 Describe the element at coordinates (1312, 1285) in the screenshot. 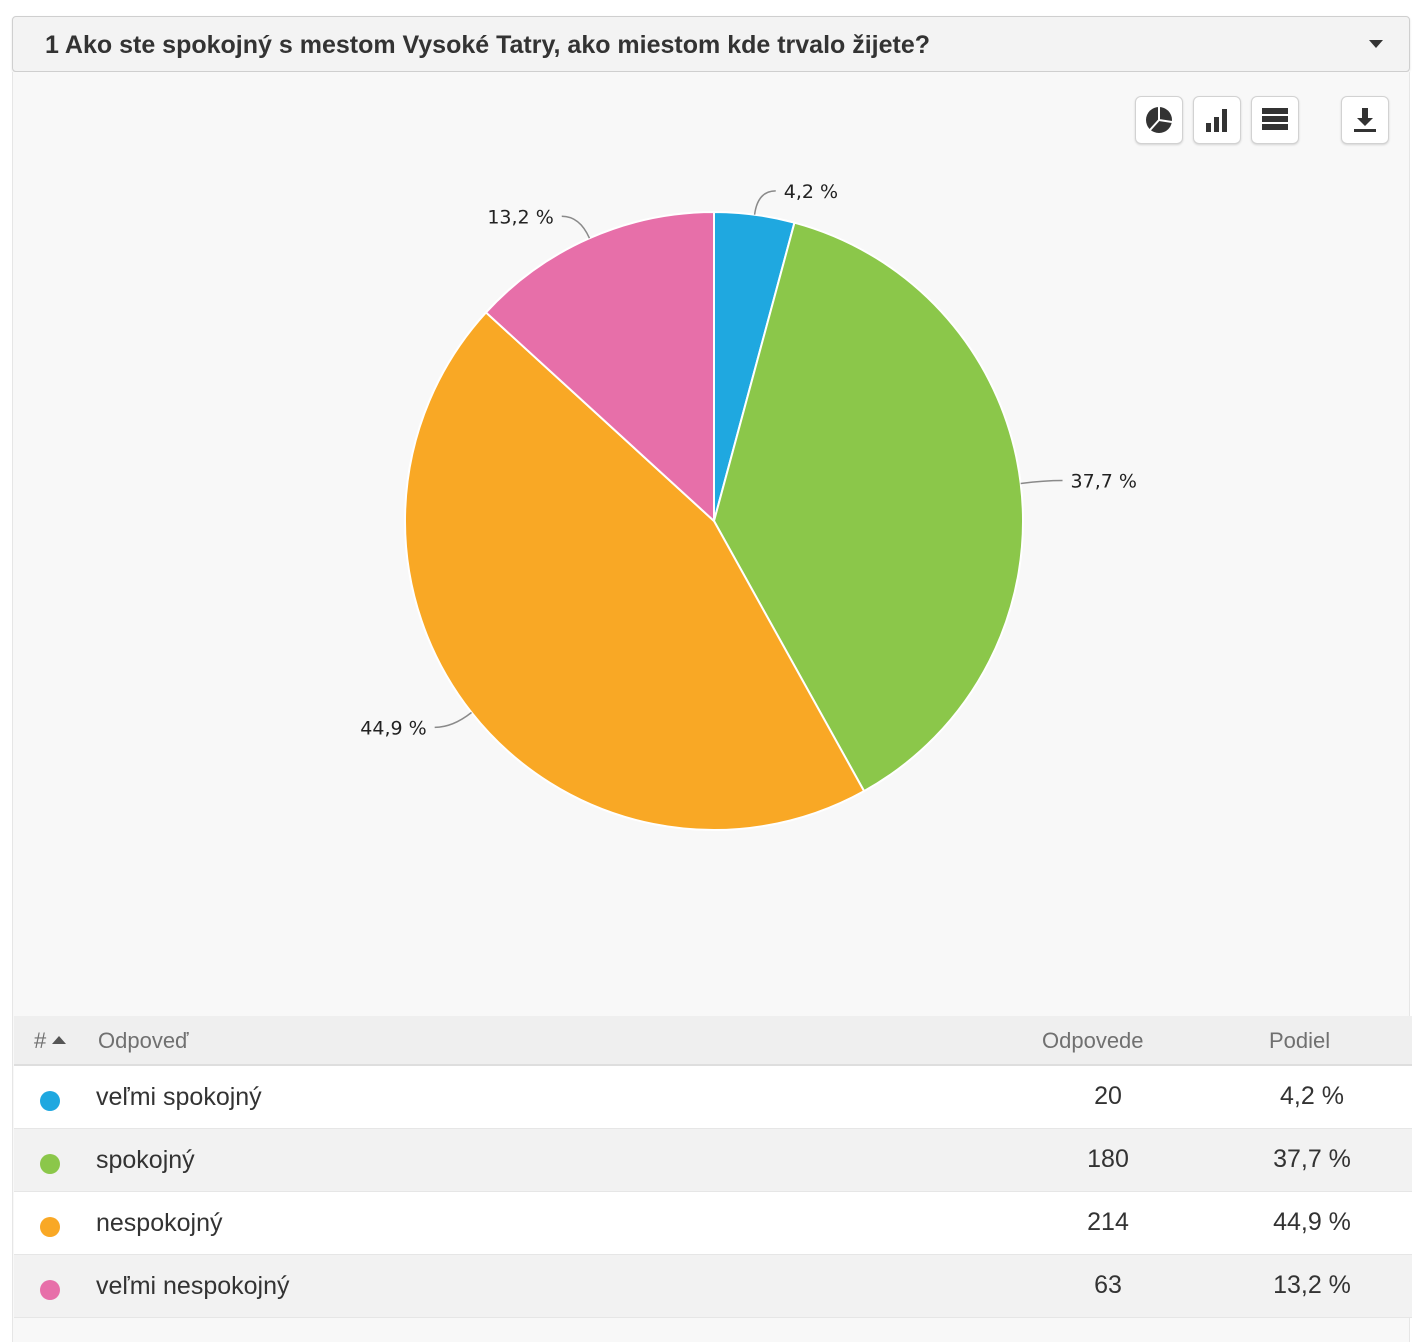

I see `share-cell: 13,2 %` at that location.